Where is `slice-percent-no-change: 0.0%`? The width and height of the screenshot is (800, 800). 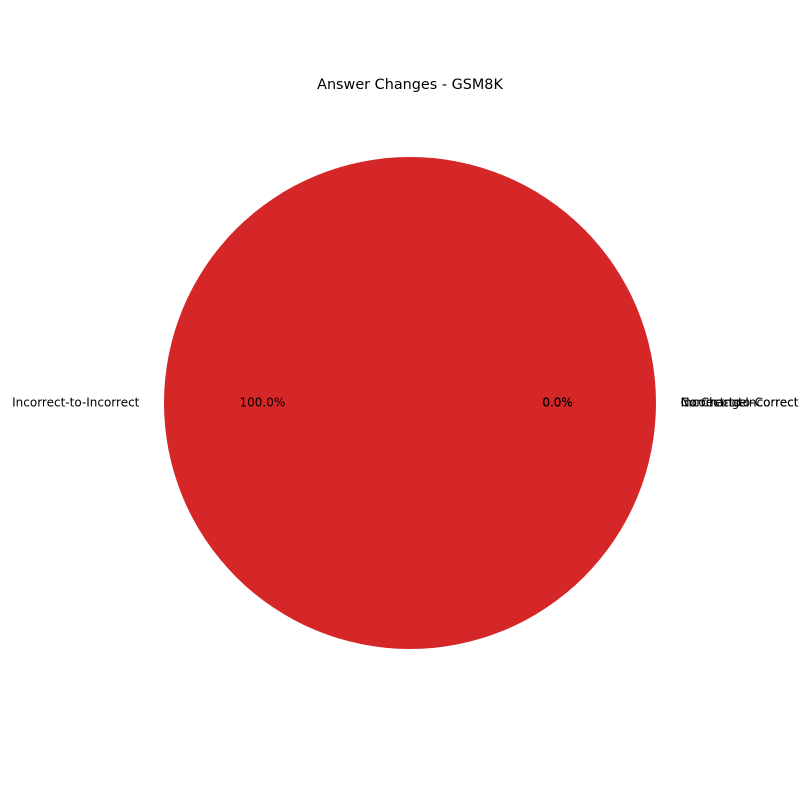 slice-percent-no-change: 0.0% is located at coordinates (557, 403).